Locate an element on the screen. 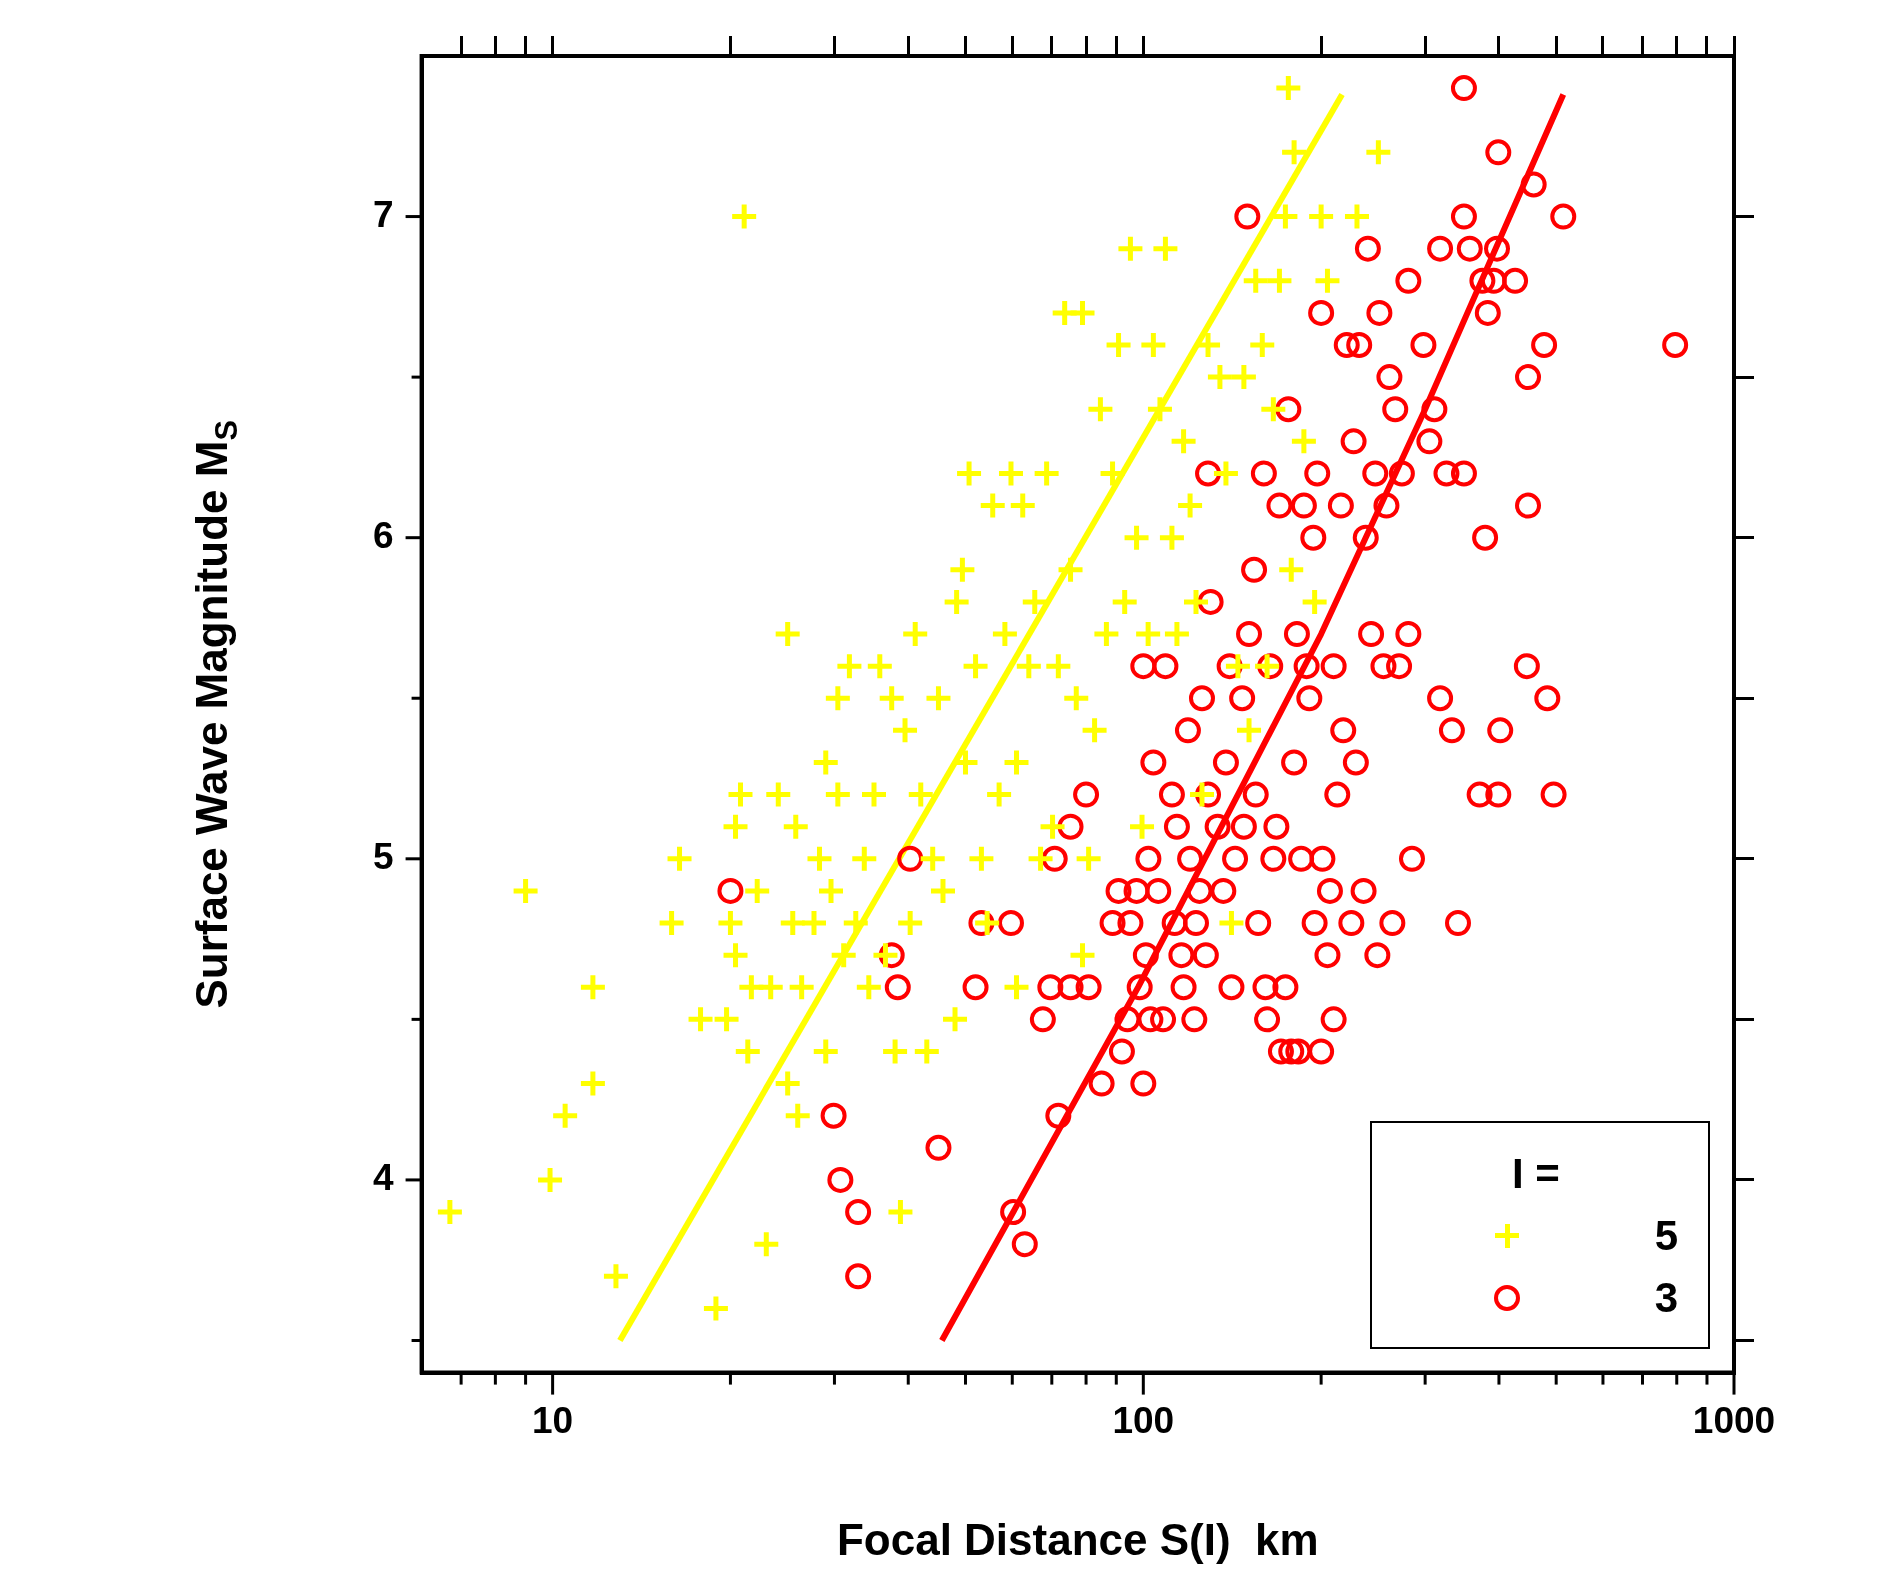 The width and height of the screenshot is (1884, 1593). legend-title: I = is located at coordinates (1536, 1173).